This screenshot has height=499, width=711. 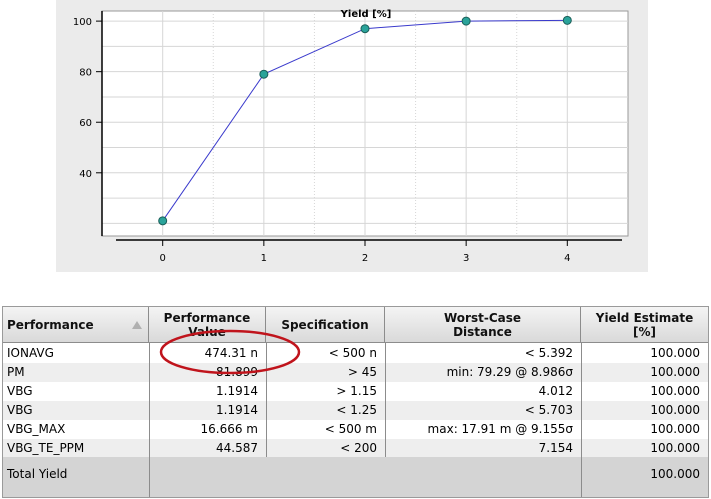 What do you see at coordinates (548, 410) in the screenshot?
I see `cell-worst-case-distance: < 5.703` at bounding box center [548, 410].